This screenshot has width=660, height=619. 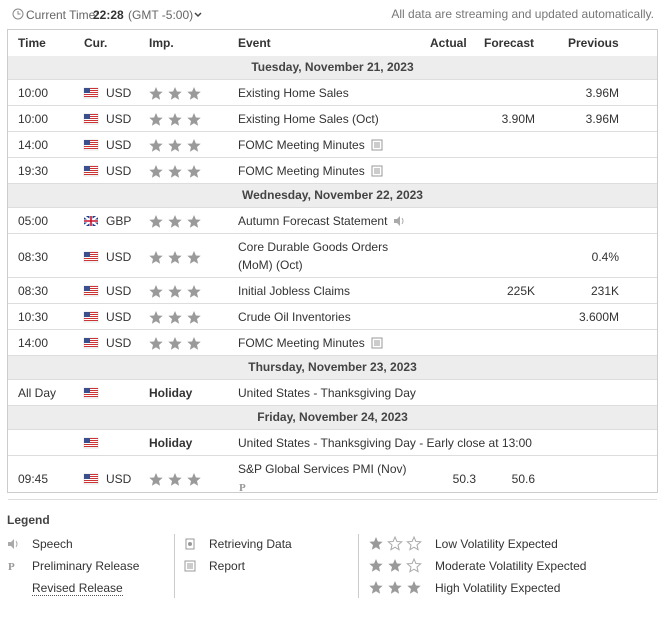 I want to click on time: 10:30, so click(x=33, y=317).